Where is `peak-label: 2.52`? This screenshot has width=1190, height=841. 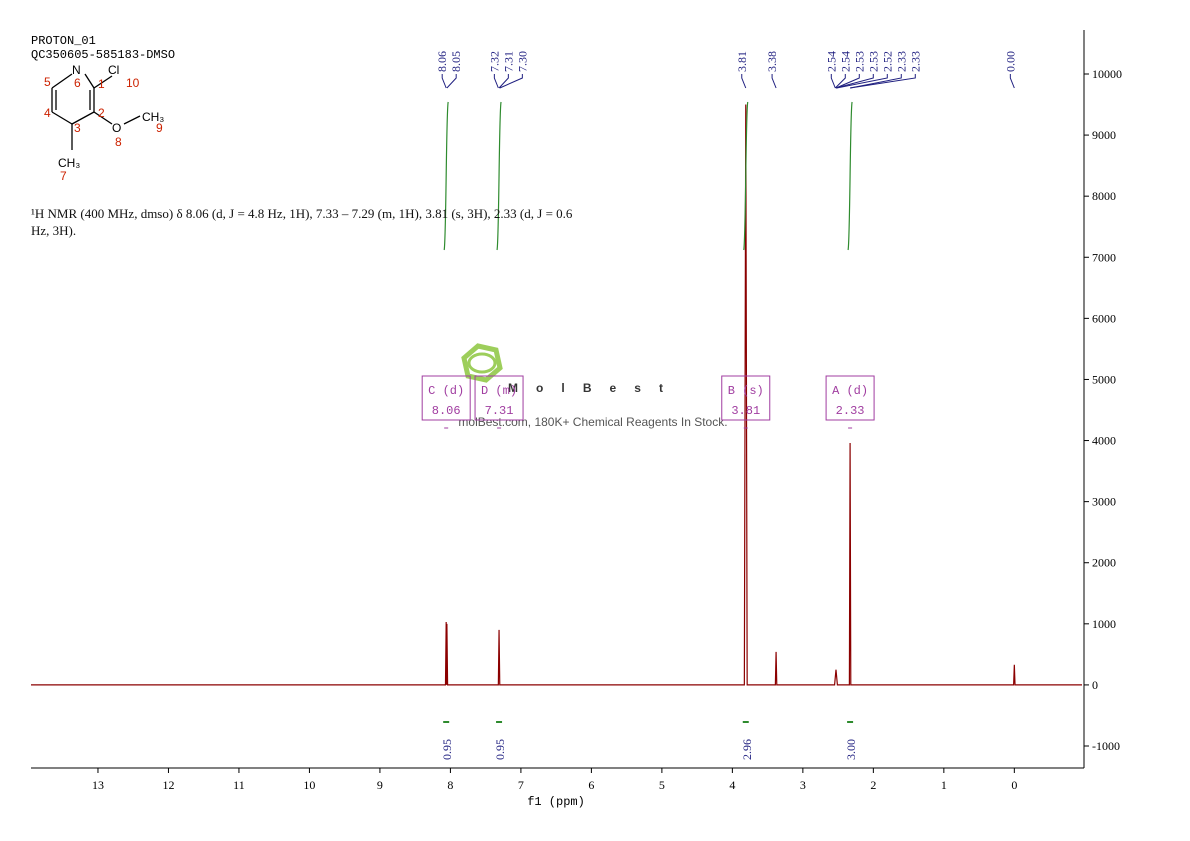
peak-label: 2.52 is located at coordinates (887, 61).